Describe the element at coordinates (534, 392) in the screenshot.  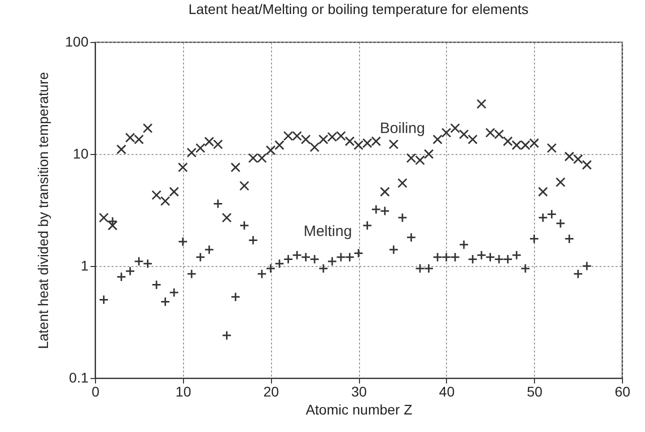
I see `x-tick-label: 50` at that location.